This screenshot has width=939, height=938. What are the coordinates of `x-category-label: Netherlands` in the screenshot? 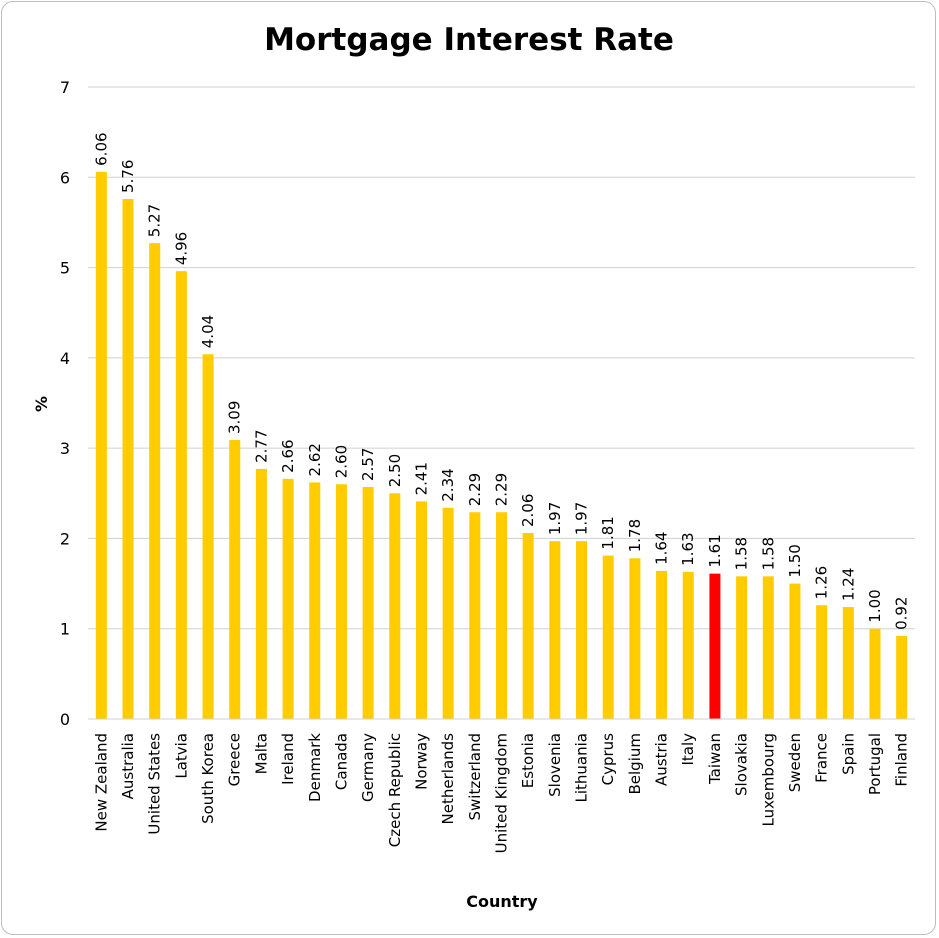 It's located at (448, 779).